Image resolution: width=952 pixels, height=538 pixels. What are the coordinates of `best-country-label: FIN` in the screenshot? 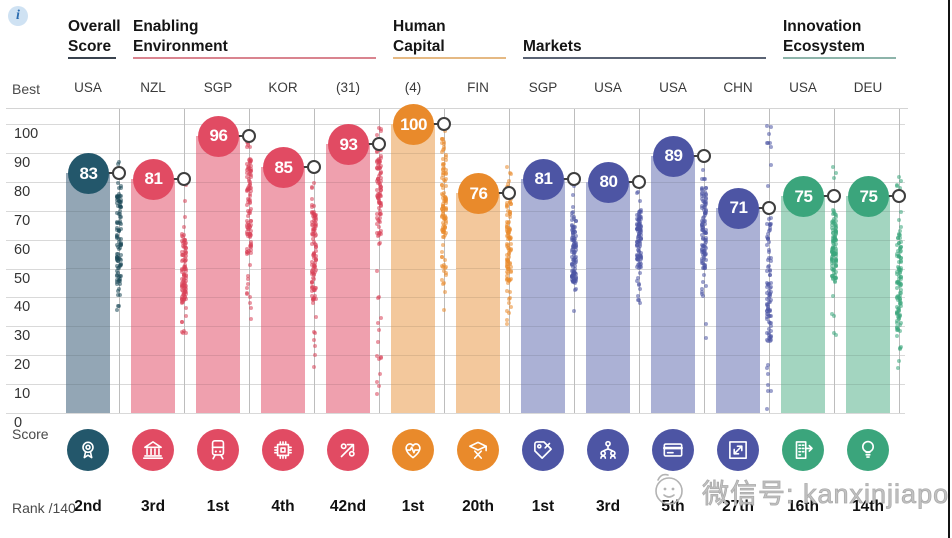 It's located at (478, 87).